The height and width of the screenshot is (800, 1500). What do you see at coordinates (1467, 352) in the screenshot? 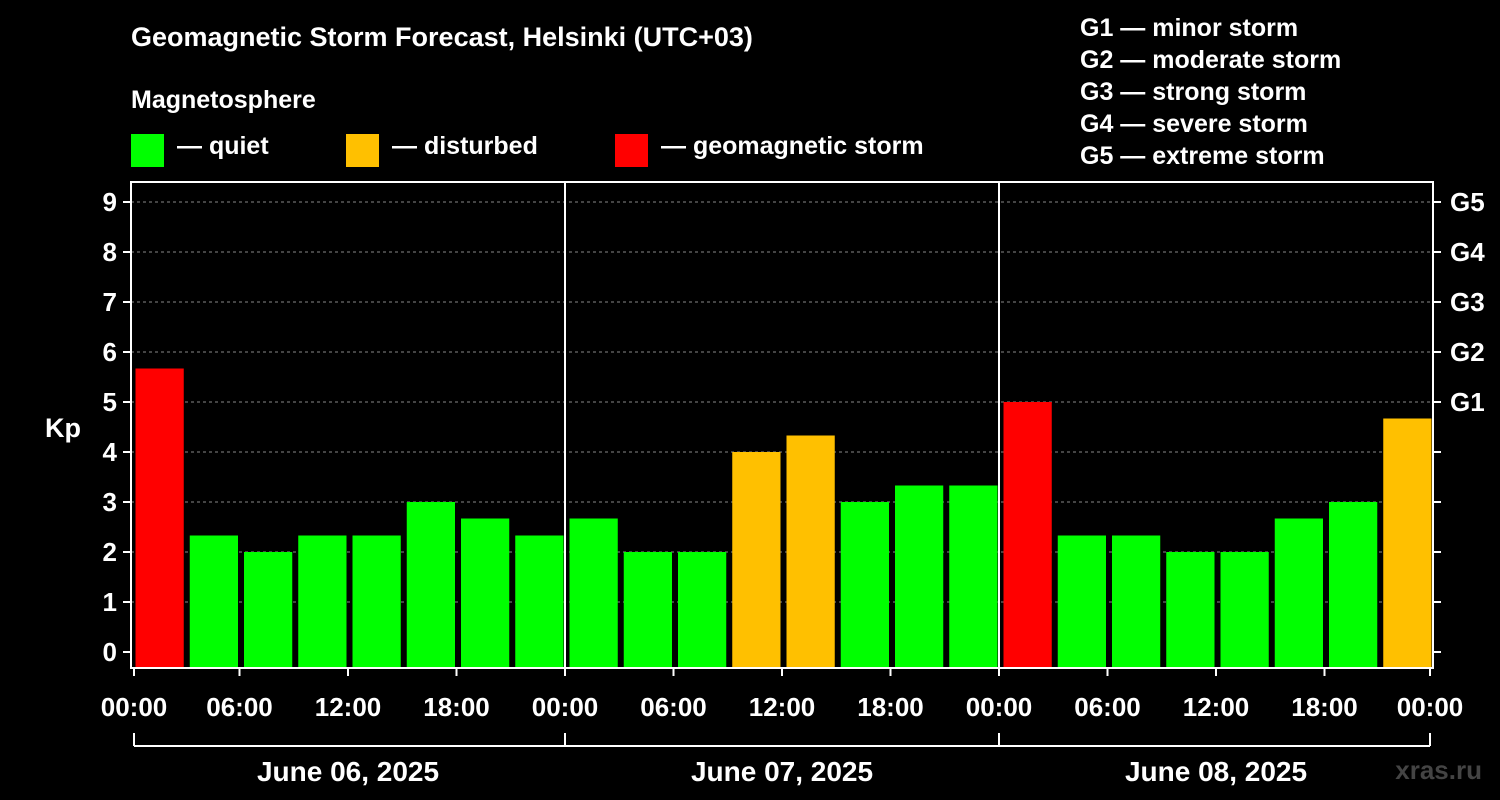
I see `right-g-label: G2` at bounding box center [1467, 352].